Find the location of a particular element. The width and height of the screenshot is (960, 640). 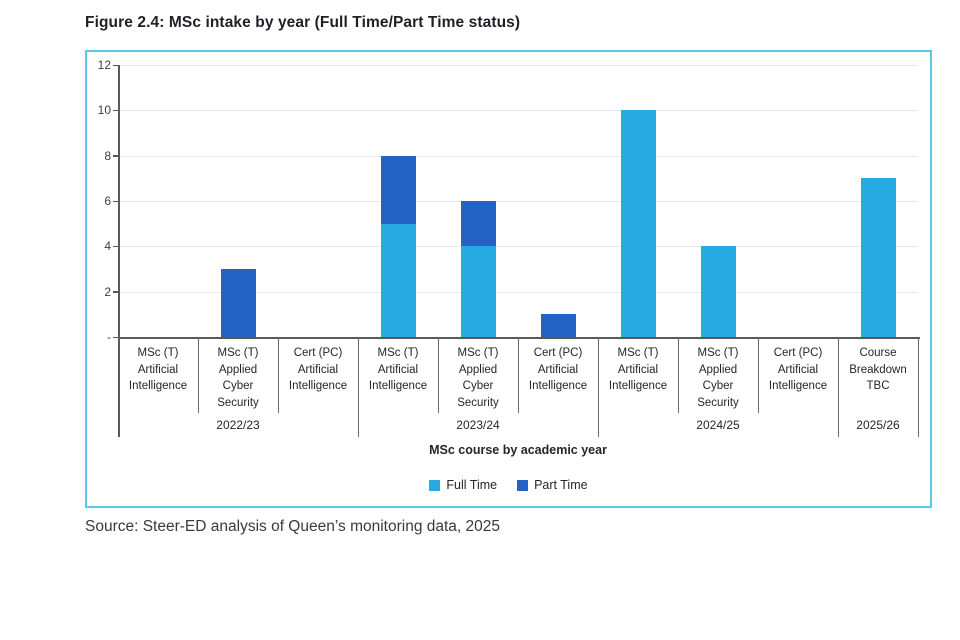

y-tick-label: 8 is located at coordinates (107, 155).